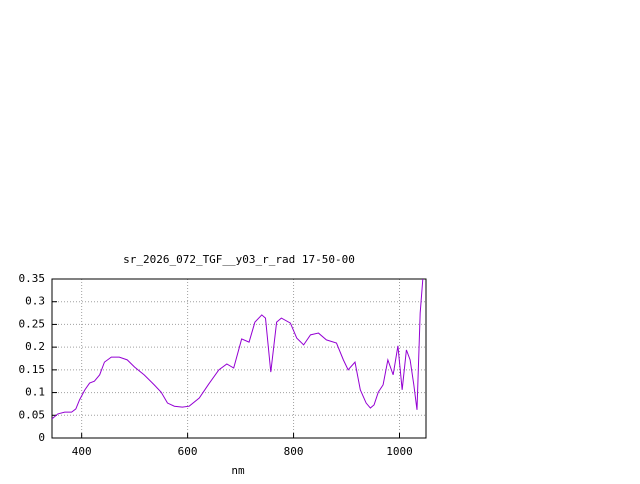  I want to click on x-tick-label: 600, so click(188, 451).